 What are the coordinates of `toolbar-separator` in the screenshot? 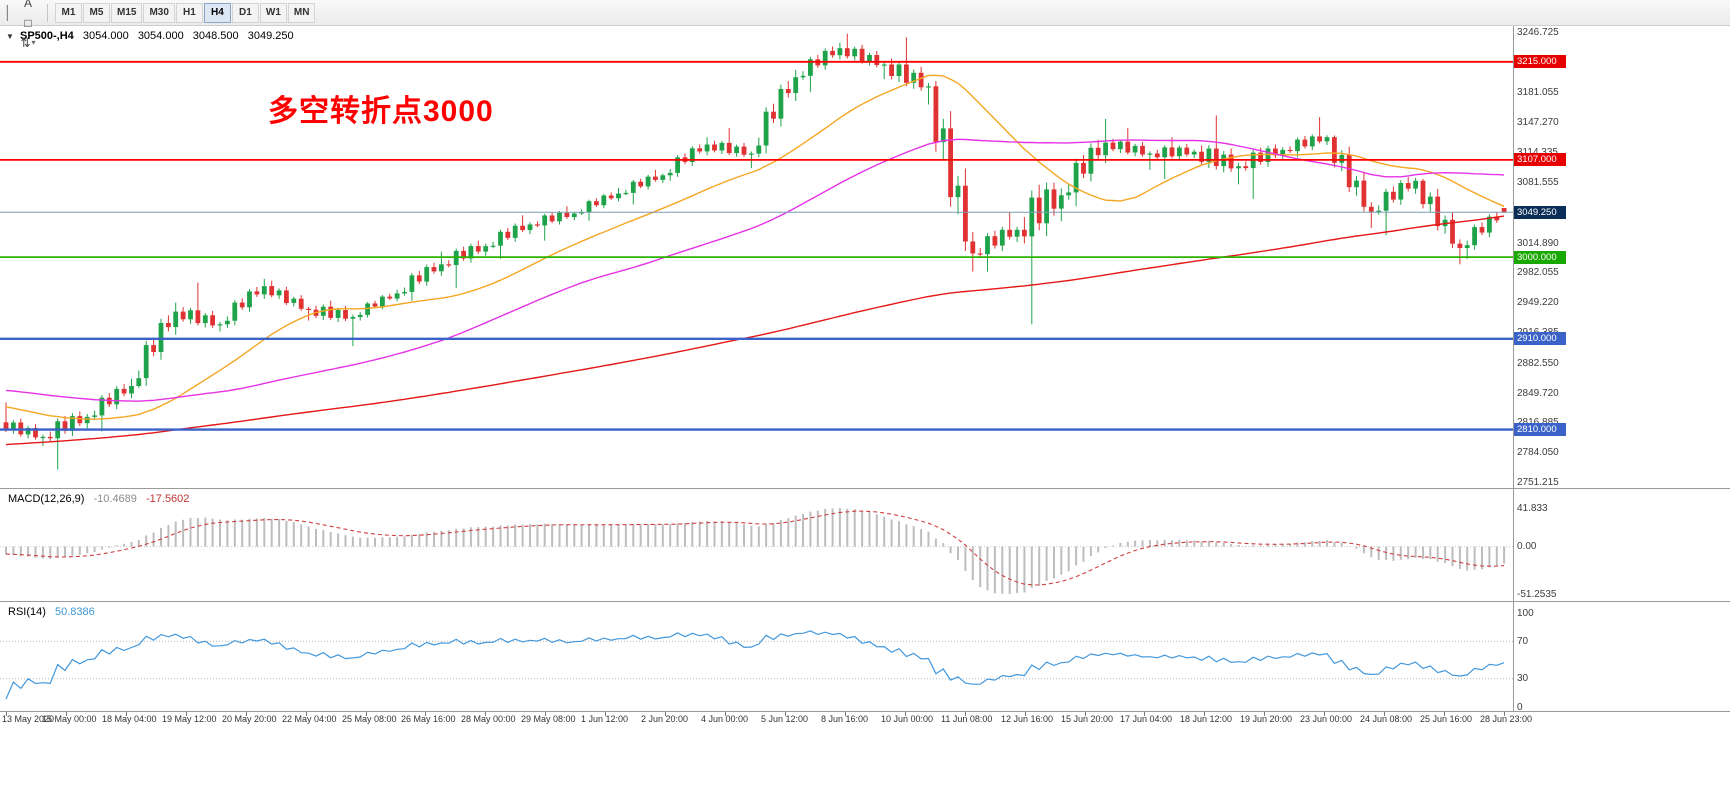 It's located at (47, 12).